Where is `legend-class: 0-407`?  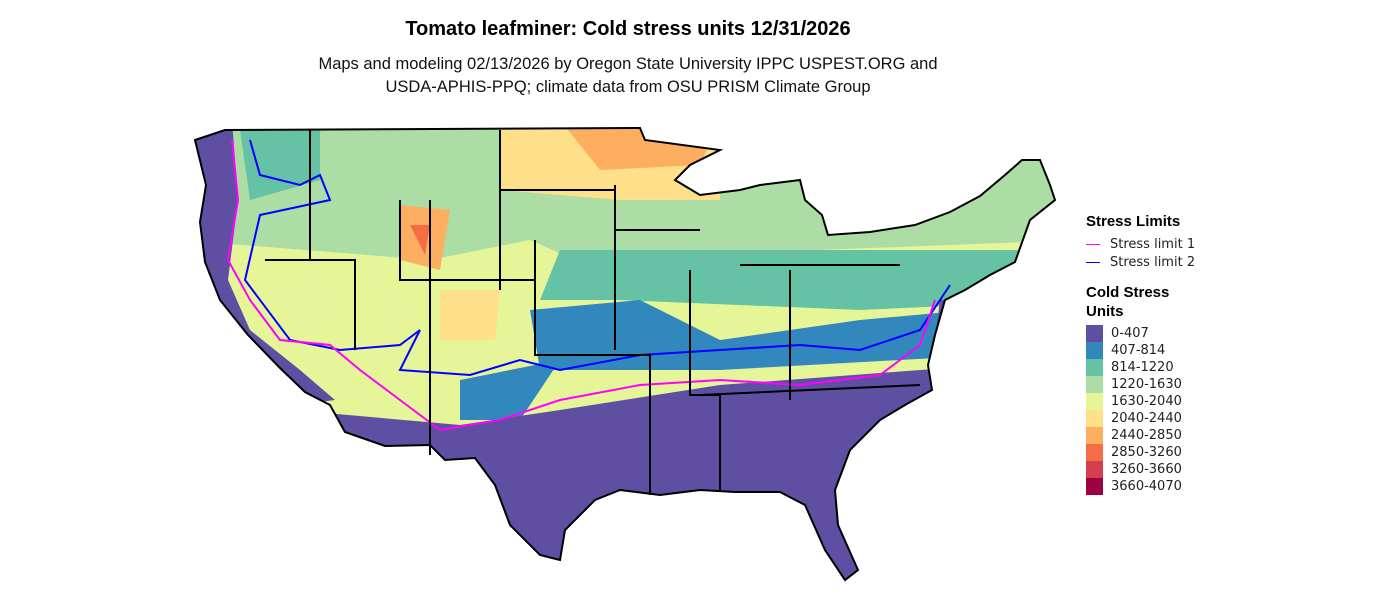
legend-class: 0-407 is located at coordinates (1140, 333).